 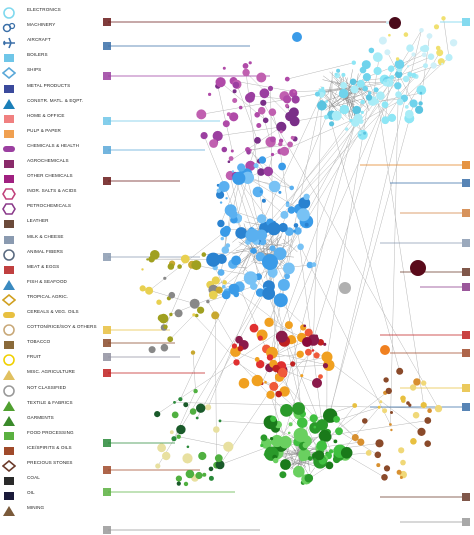 What do you see at coordinates (9, 466) in the screenshot?
I see `gem-icon` at bounding box center [9, 466].